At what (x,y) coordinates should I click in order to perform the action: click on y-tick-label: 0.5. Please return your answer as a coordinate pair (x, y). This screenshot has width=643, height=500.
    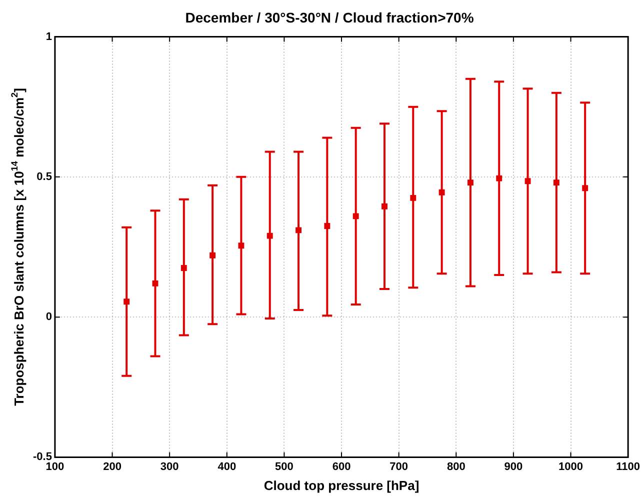
    Looking at the image, I should click on (44, 176).